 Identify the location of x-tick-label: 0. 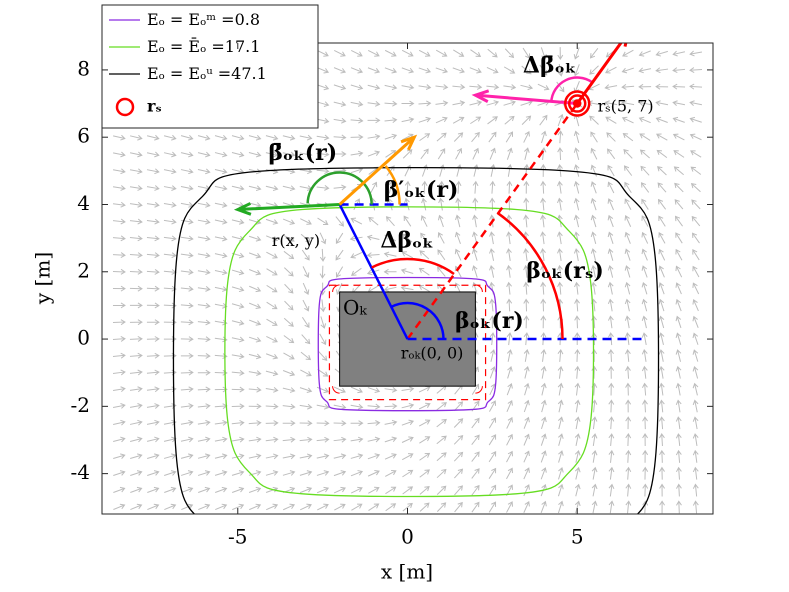
(407, 537).